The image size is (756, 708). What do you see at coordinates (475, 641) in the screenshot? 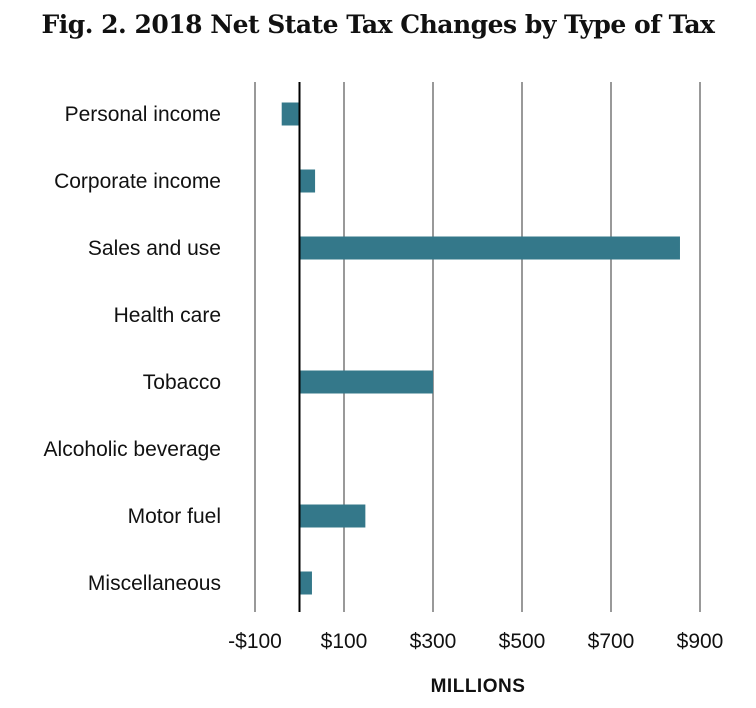
I see `tick-labels: -$100 $100 $300 $500 $700 $900` at bounding box center [475, 641].